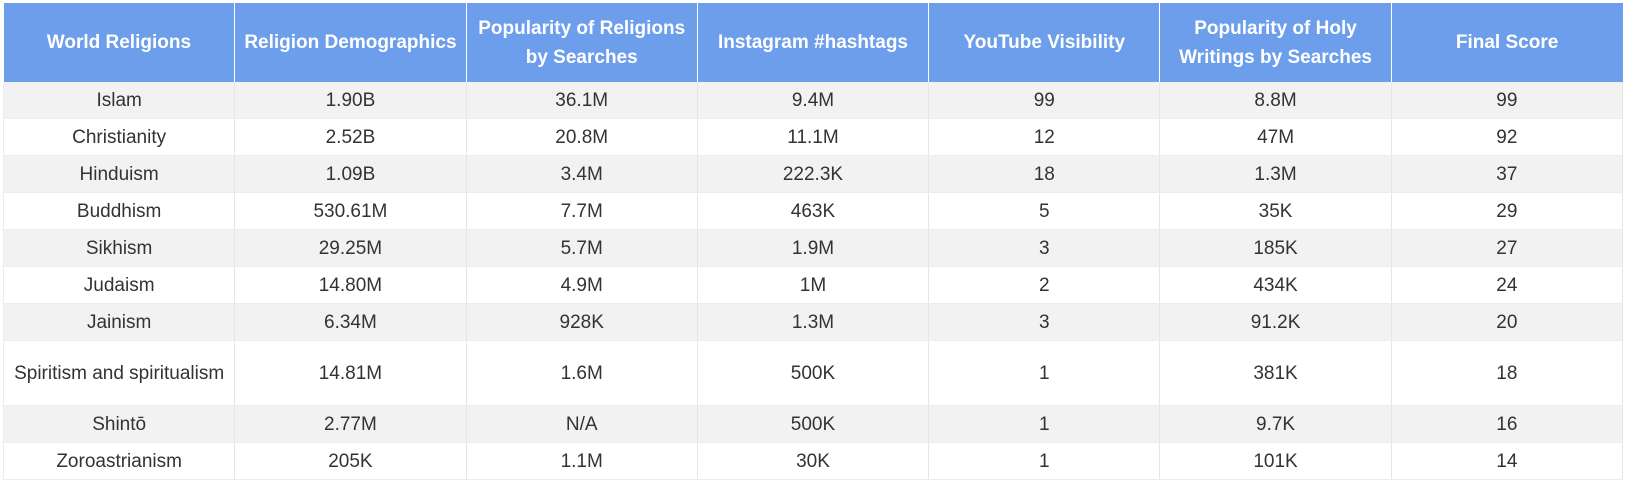 This screenshot has width=1625, height=497. Describe the element at coordinates (1044, 42) in the screenshot. I see `header-youtube-visibility: YouTube Visibility` at that location.